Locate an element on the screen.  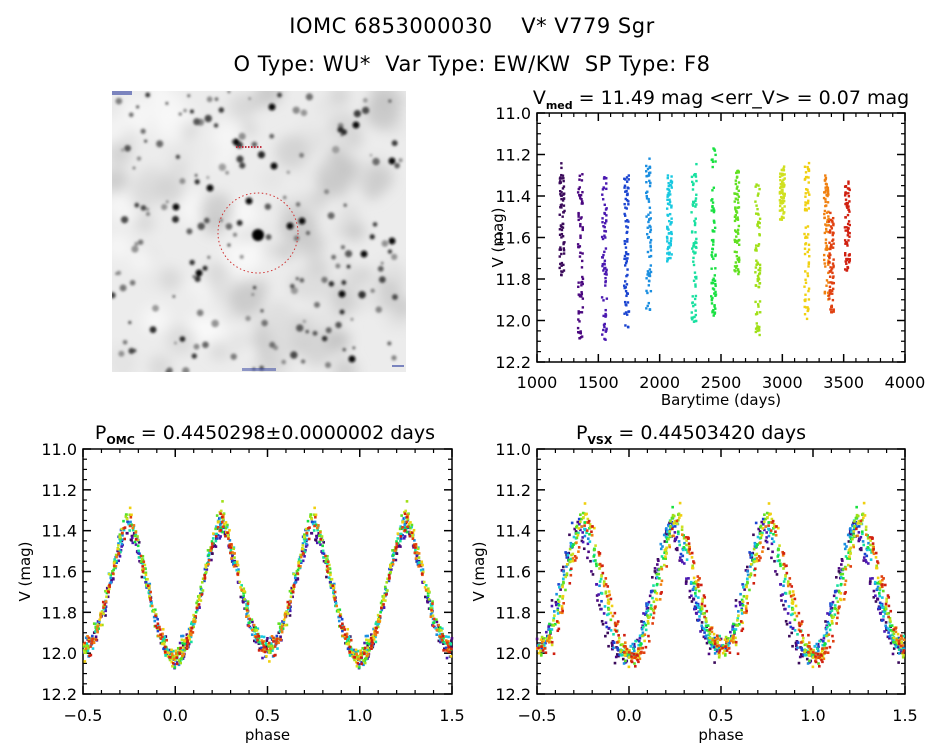
y-tick-label: 11.6 is located at coordinates (59, 572).